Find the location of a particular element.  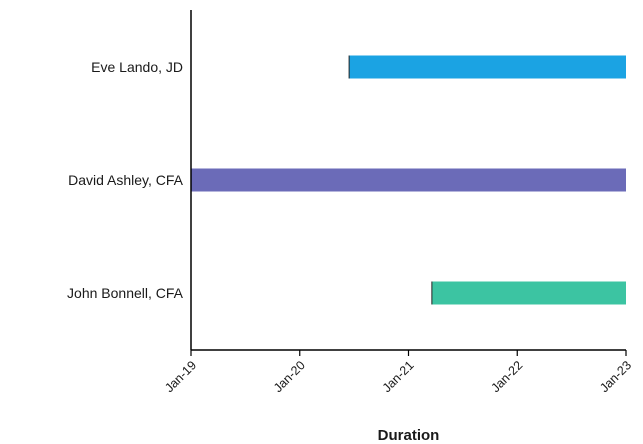

x-axis-label: Duration is located at coordinates (409, 435).